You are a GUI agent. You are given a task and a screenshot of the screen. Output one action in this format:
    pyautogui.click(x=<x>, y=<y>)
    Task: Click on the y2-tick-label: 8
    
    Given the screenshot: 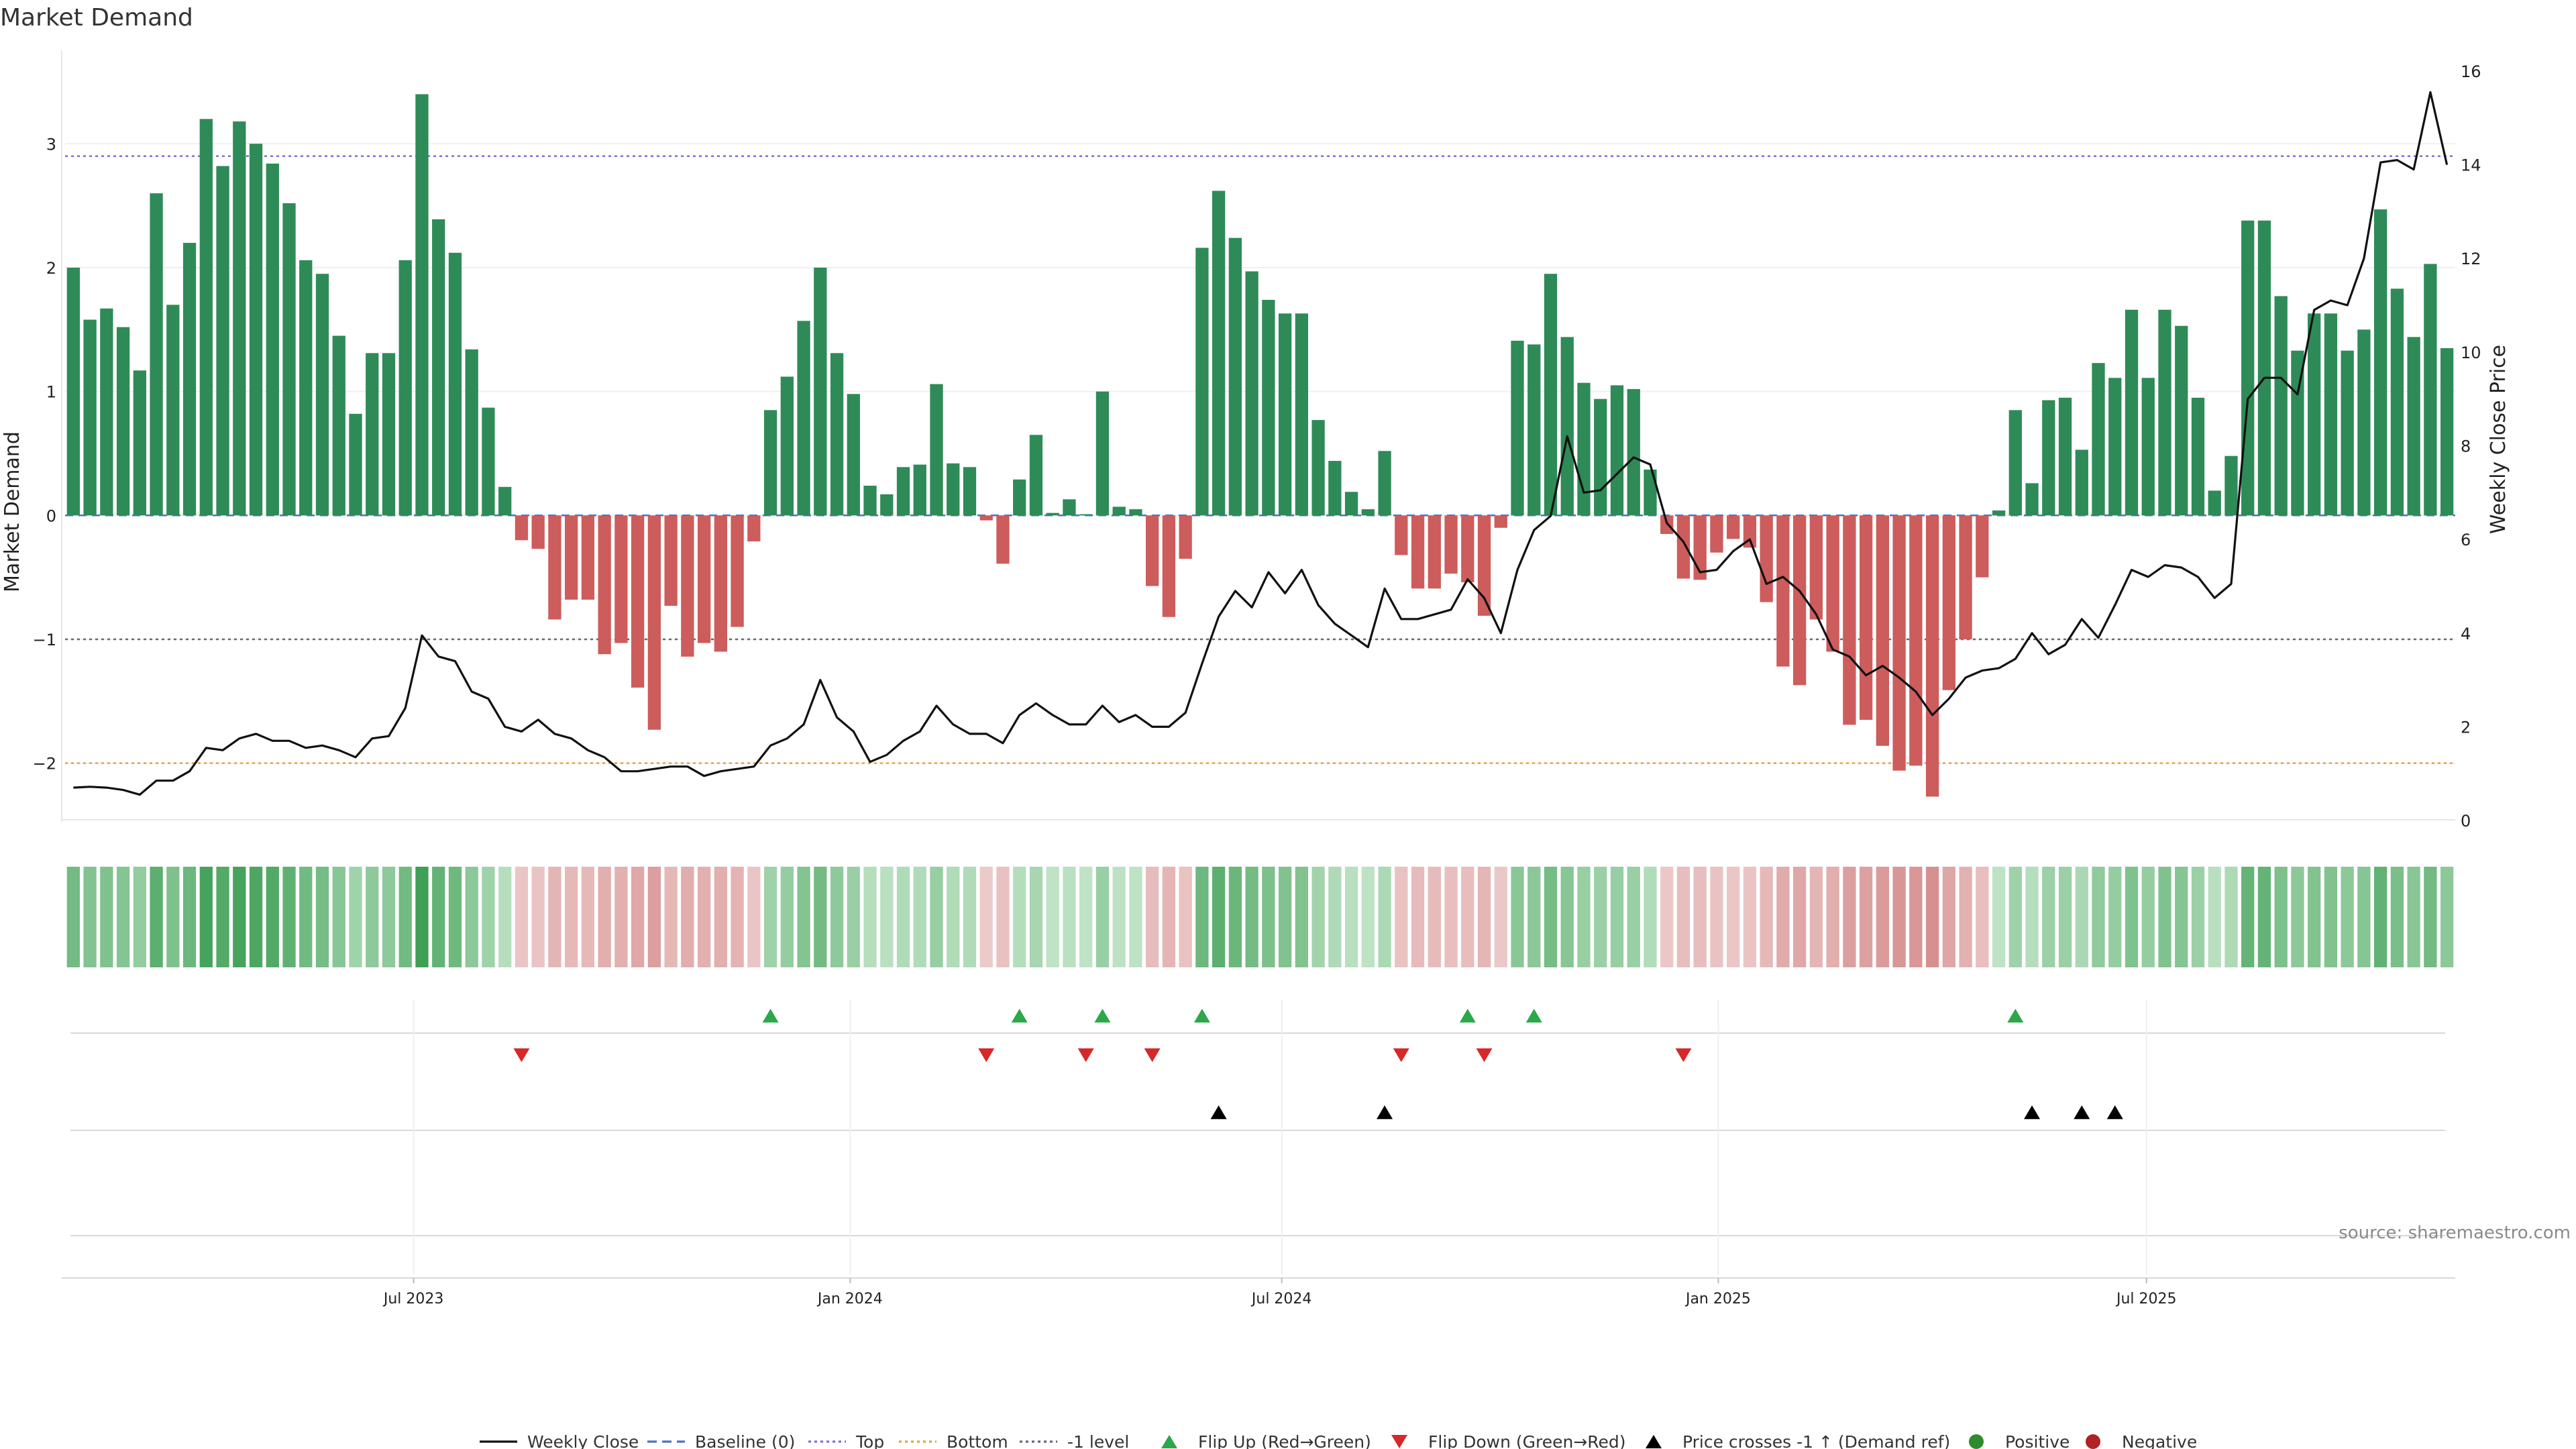 What is the action you would take?
    pyautogui.click(x=2466, y=446)
    